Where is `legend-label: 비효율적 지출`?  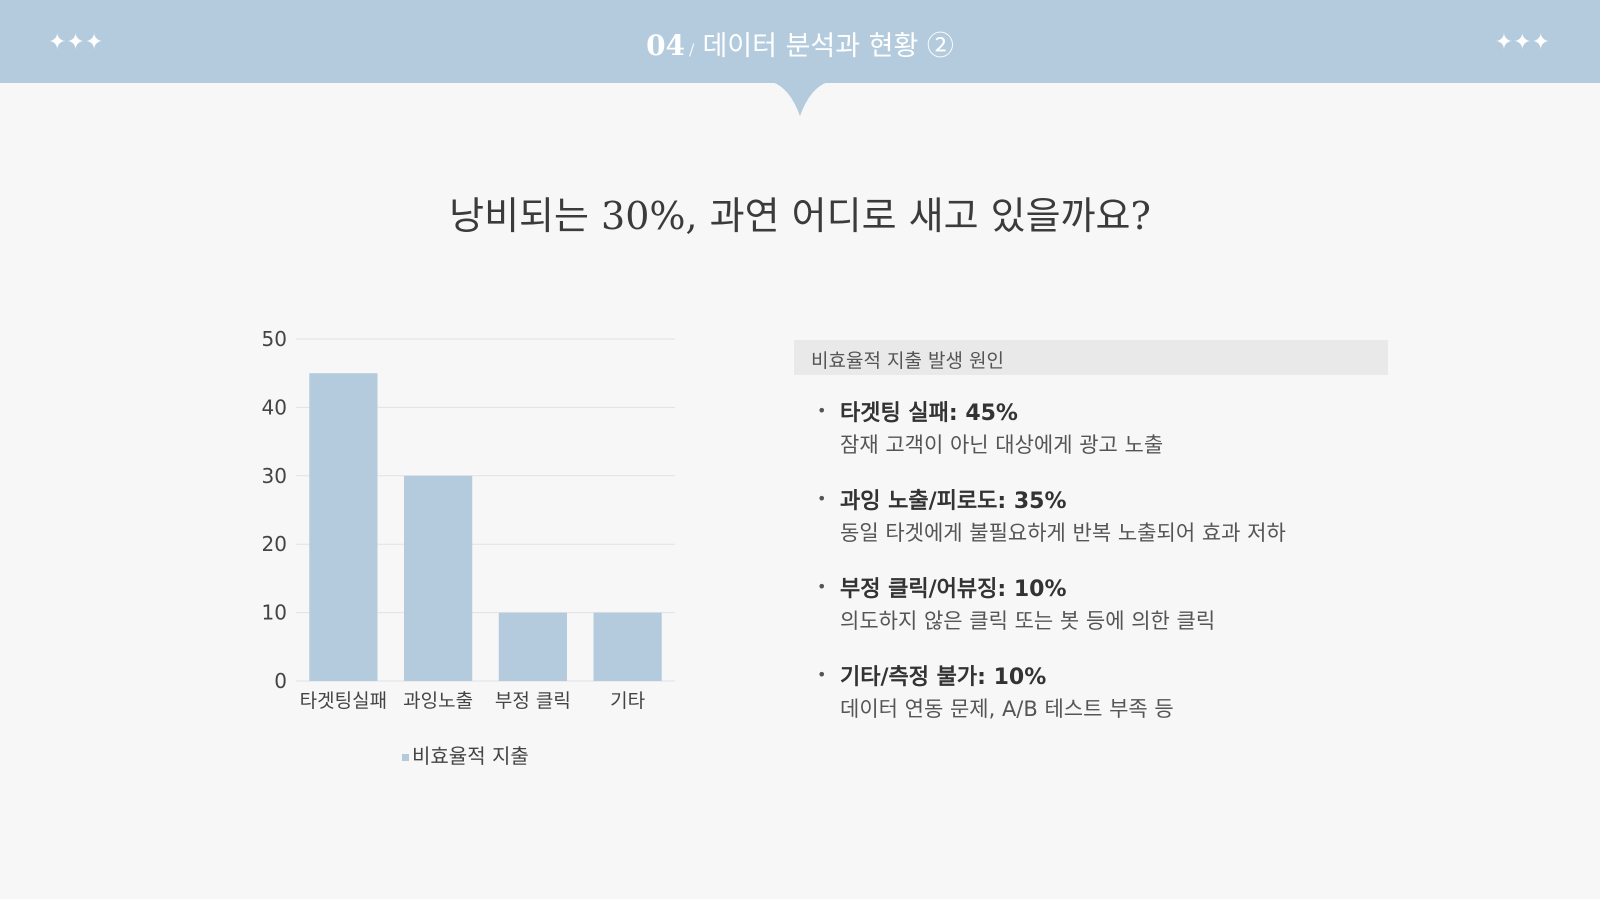 legend-label: 비효율적 지출 is located at coordinates (470, 756).